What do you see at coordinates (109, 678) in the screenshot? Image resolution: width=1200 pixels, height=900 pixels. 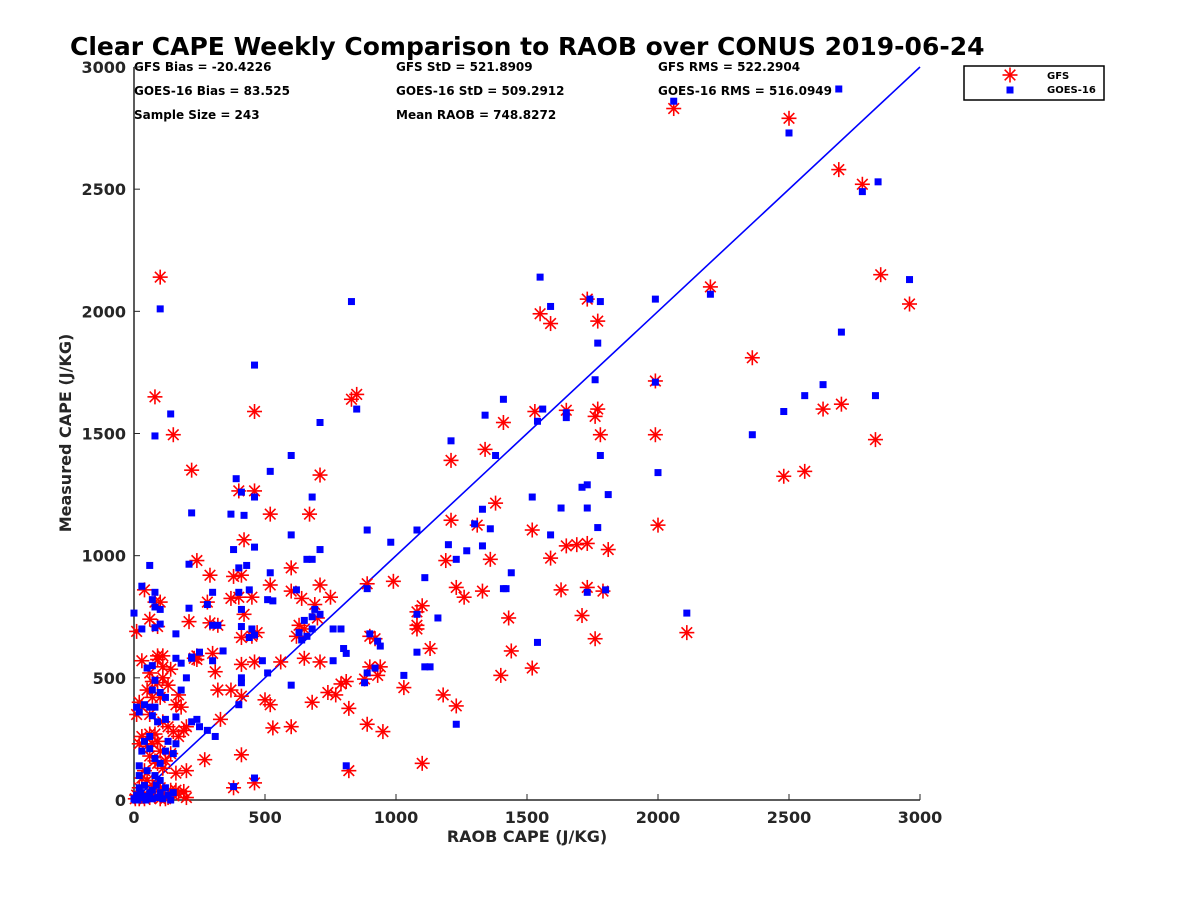 I see `y-tick-label: 500` at bounding box center [109, 678].